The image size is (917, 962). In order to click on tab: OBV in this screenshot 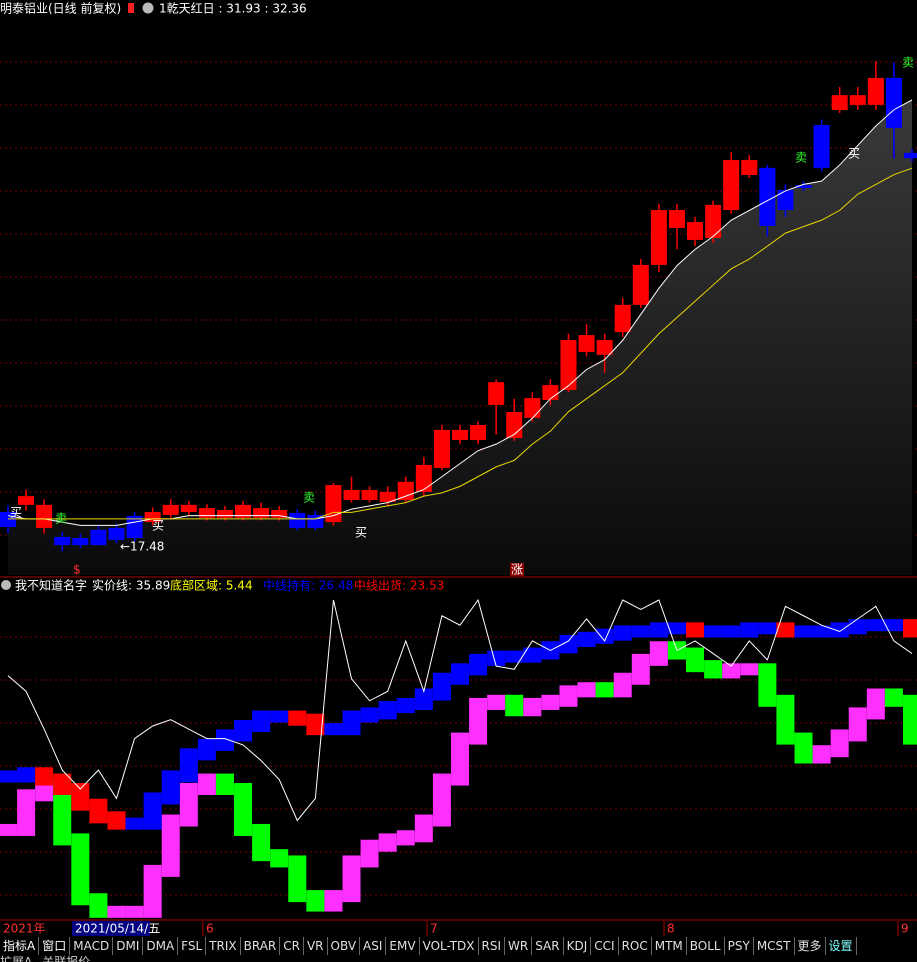, I will do `click(344, 946)`.